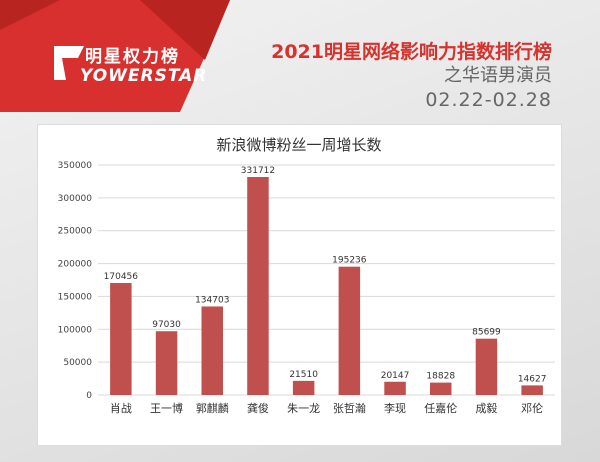 This screenshot has width=600, height=462. I want to click on data-label: 97030, so click(166, 325).